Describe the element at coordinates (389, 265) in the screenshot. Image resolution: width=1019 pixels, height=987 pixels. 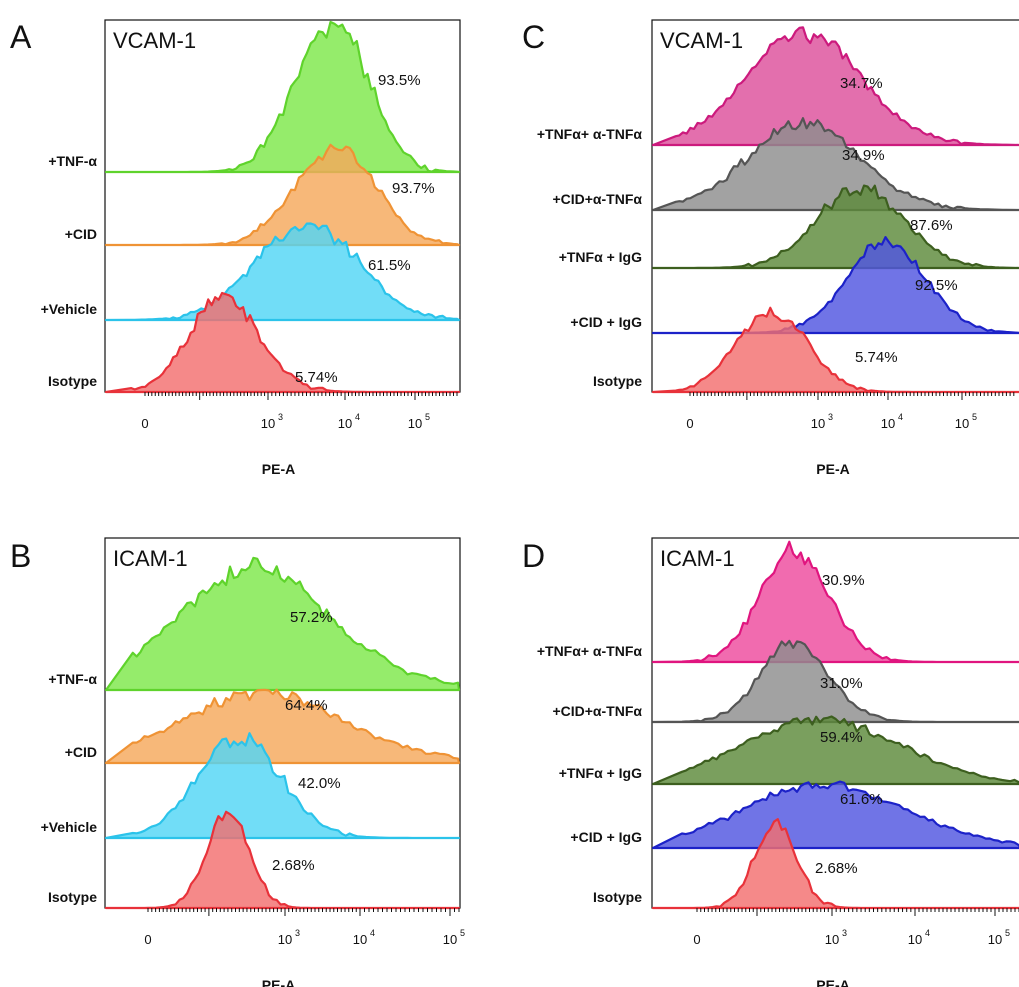
I see `percent-label: 61.5%` at that location.